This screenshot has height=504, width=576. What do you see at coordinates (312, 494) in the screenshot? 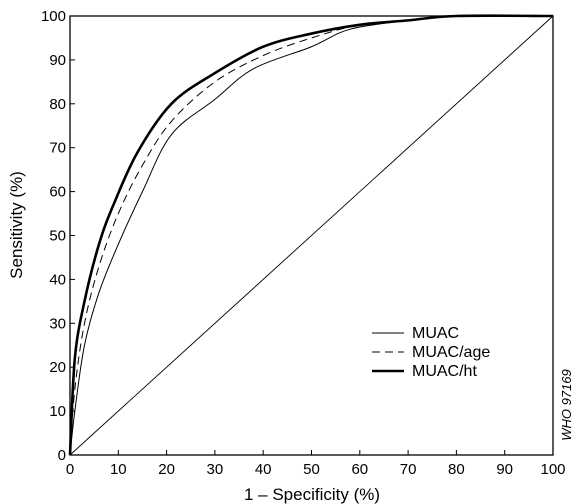
I see `x-axis-label: 1 – Specificity (%)` at bounding box center [312, 494].